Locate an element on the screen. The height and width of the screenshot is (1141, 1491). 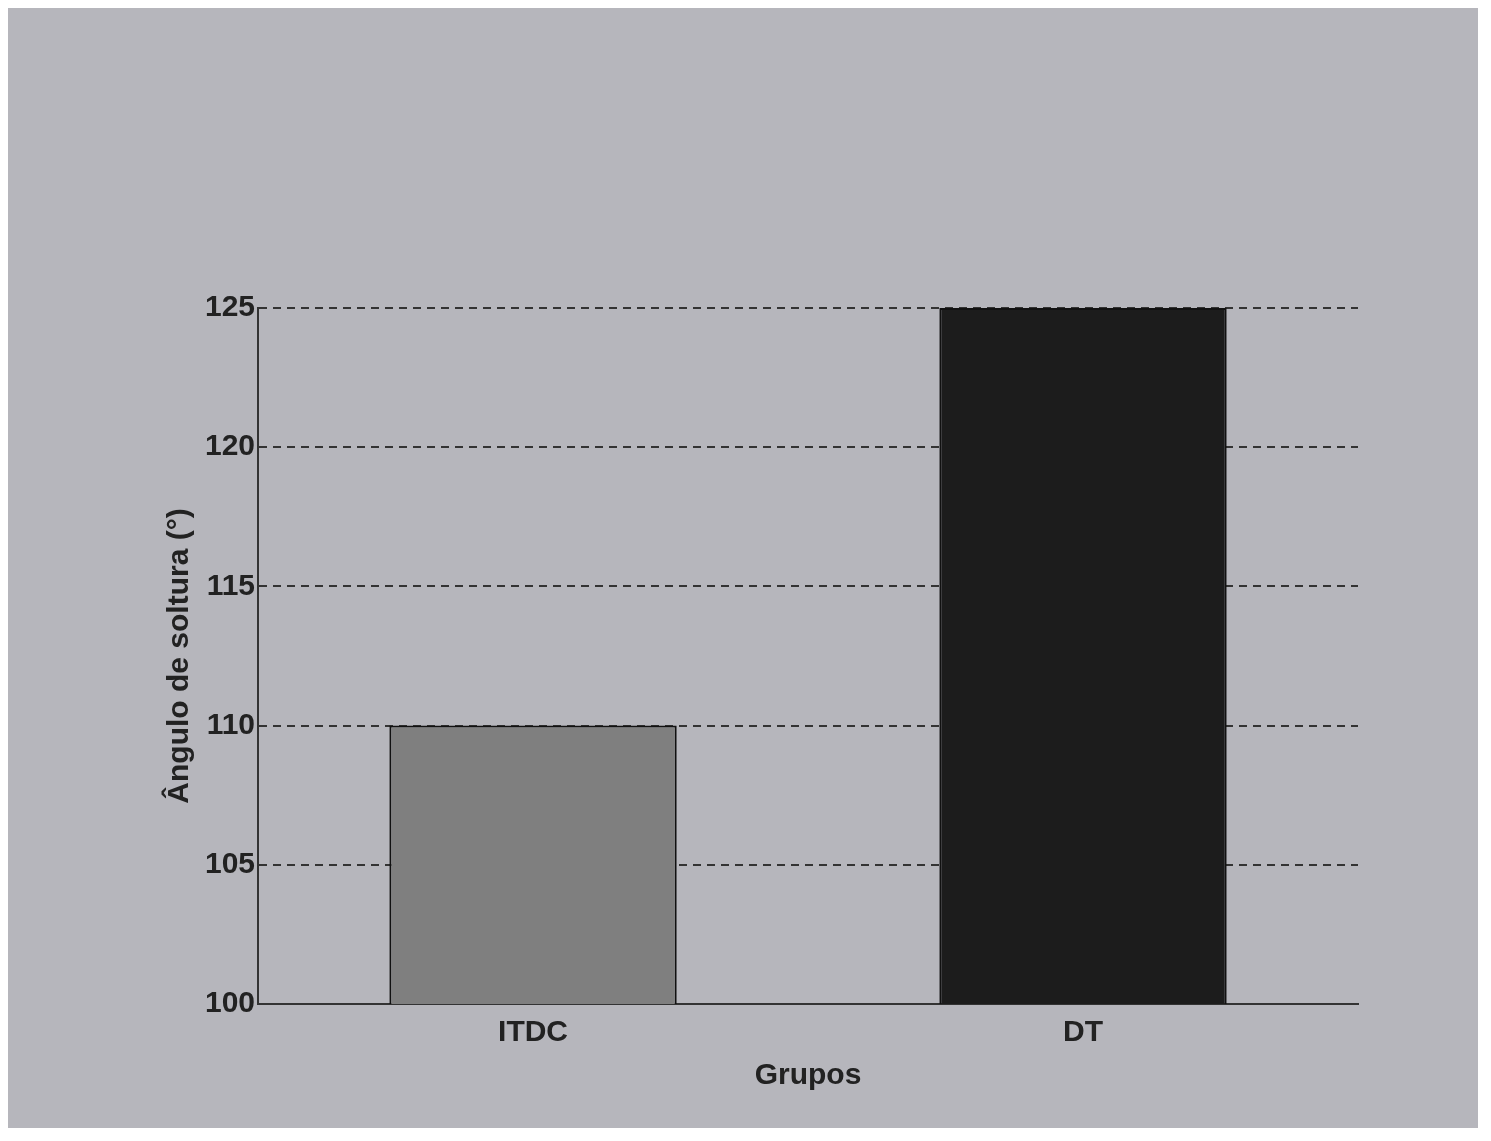
x-axis-title: Grupos is located at coordinates (808, 1074).